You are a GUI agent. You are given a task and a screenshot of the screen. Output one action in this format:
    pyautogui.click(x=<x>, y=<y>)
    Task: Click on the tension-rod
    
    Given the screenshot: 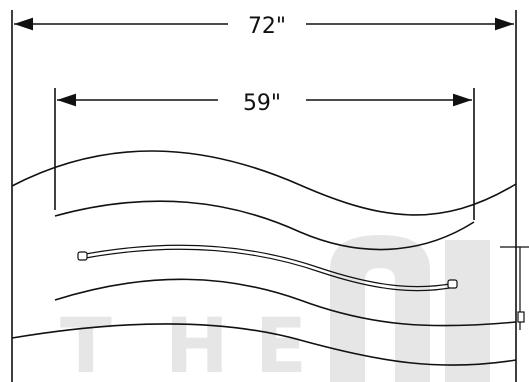 What is the action you would take?
    pyautogui.click(x=267, y=268)
    